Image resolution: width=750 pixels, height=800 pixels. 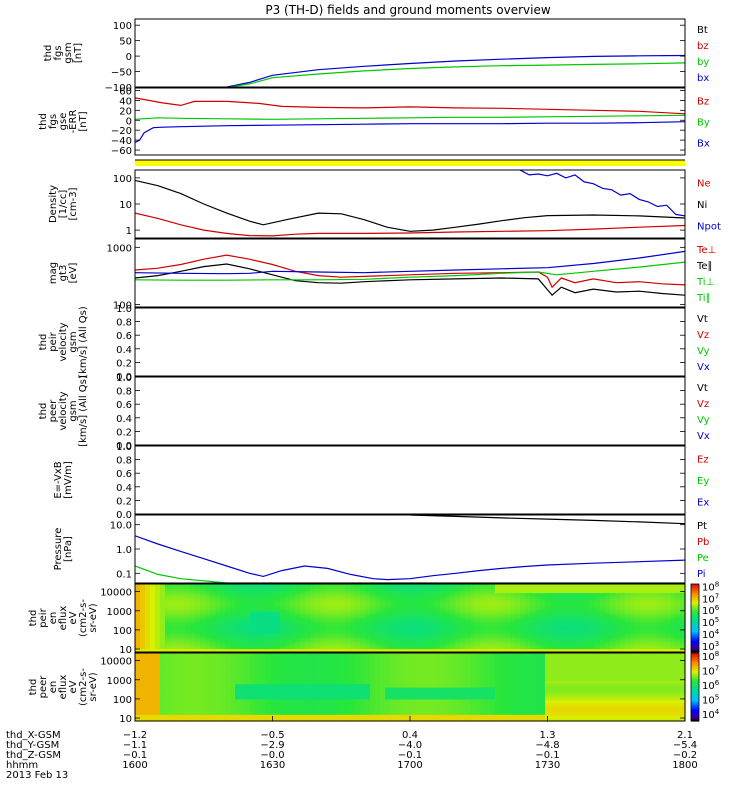 What do you see at coordinates (119, 248) in the screenshot?
I see `y-tick-label: 1000` at bounding box center [119, 248].